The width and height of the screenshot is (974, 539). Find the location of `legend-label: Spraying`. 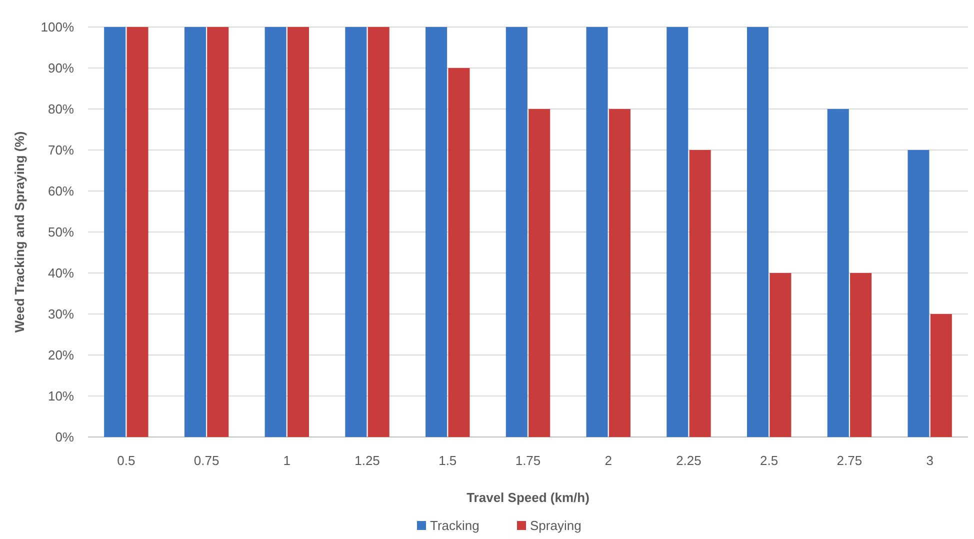

legend-label: Spraying is located at coordinates (556, 525).